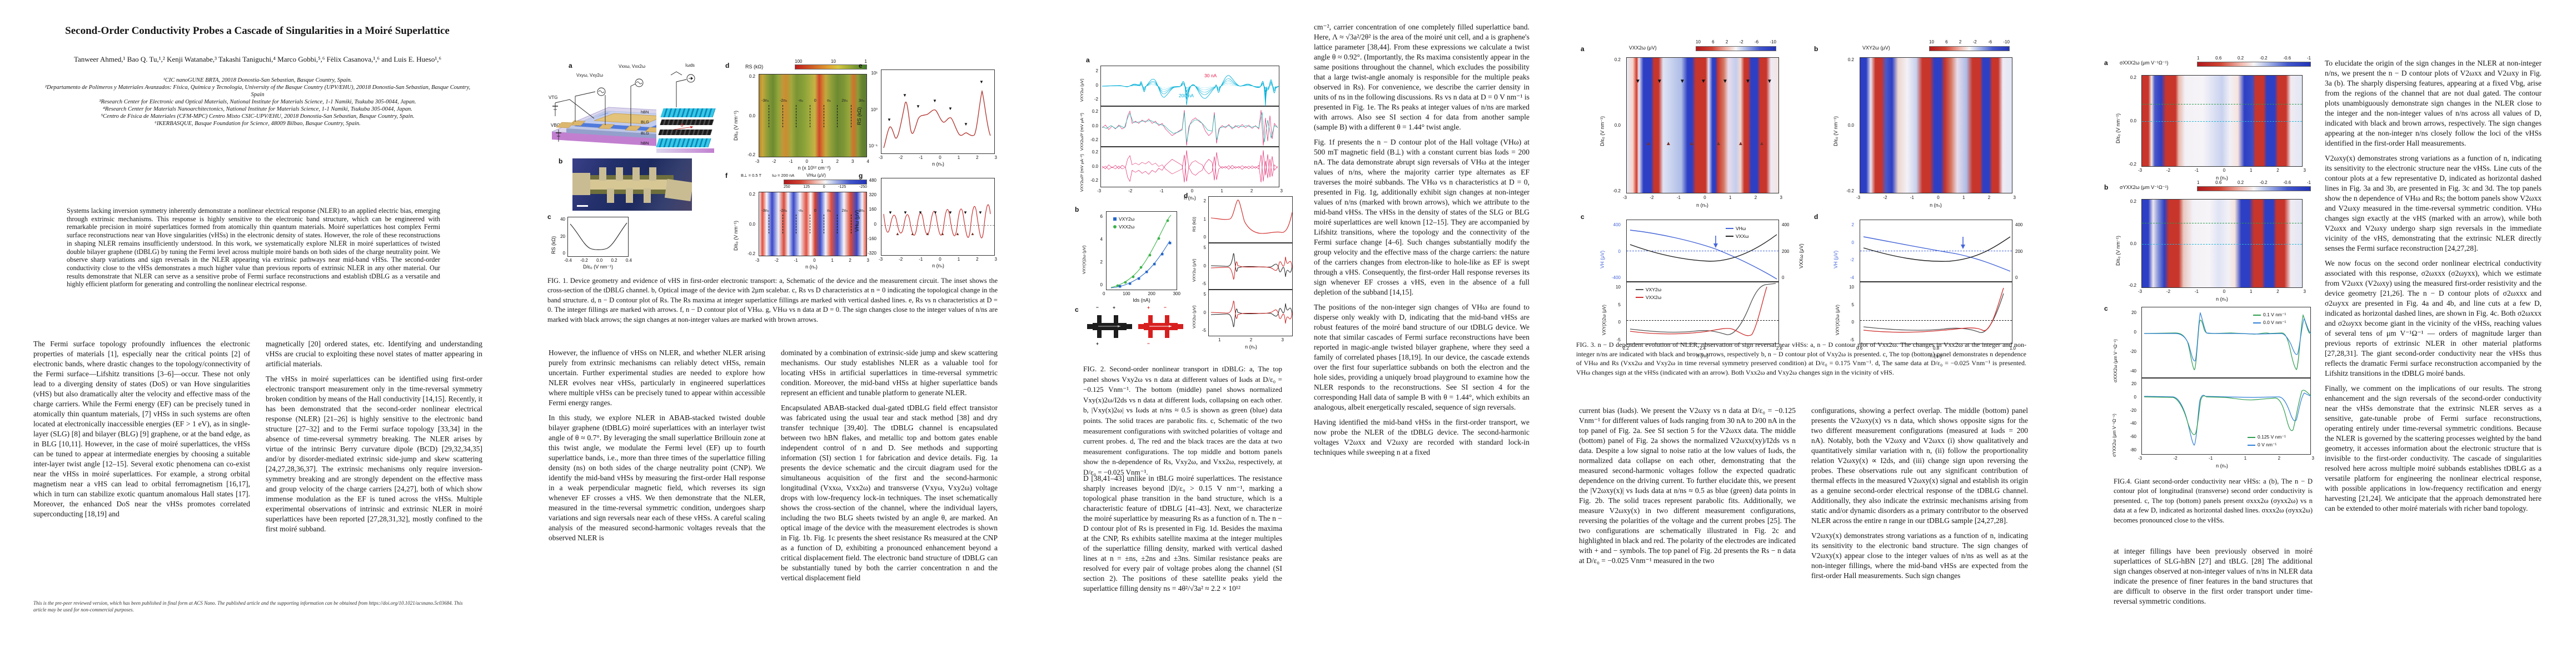 This screenshot has width=2576, height=667. What do you see at coordinates (582, 206) in the screenshot?
I see `scalebar` at bounding box center [582, 206].